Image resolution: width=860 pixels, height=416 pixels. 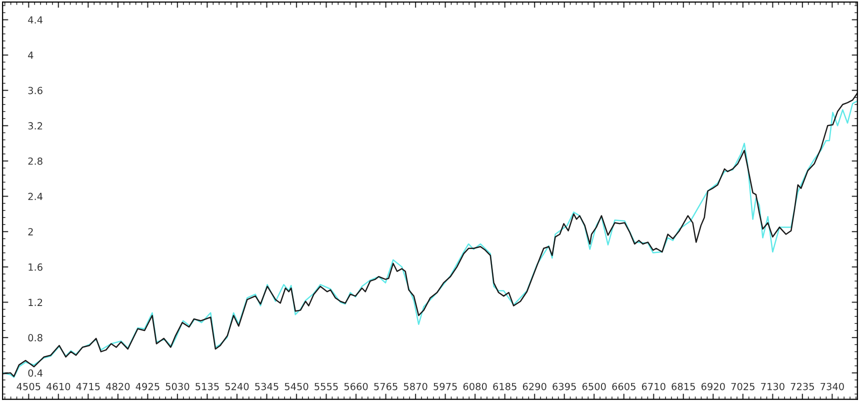 I want to click on x-tick-label: 5240, so click(x=237, y=386).